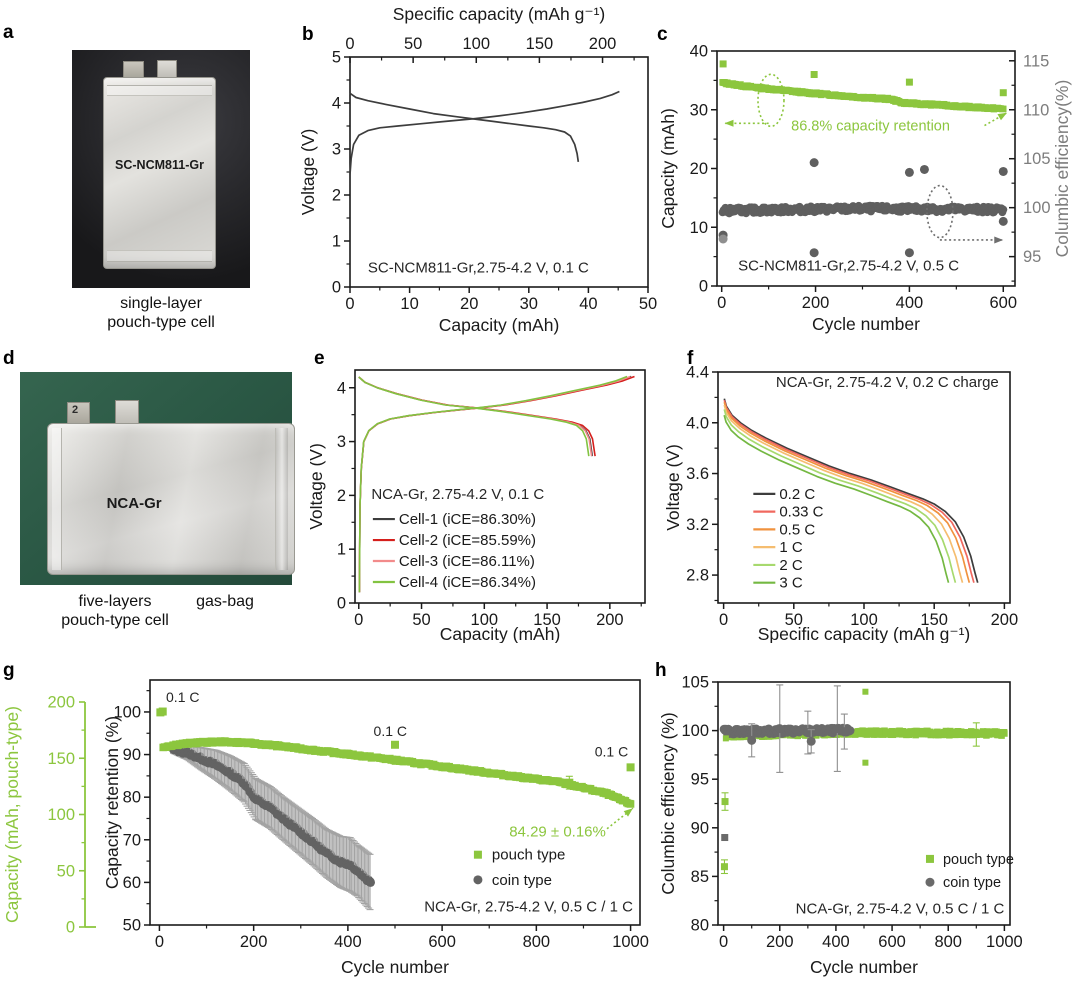 Image resolution: width=1080 pixels, height=987 pixels. What do you see at coordinates (8, 32) in the screenshot?
I see `panel-letter-a: a` at bounding box center [8, 32].